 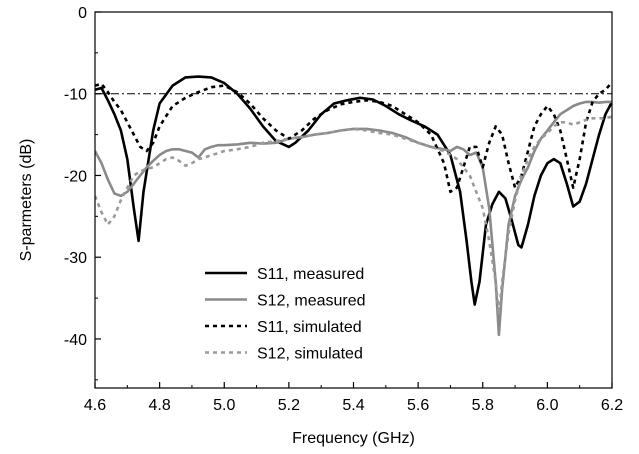 What do you see at coordinates (75, 340) in the screenshot?
I see `y-tick-label: -40` at bounding box center [75, 340].